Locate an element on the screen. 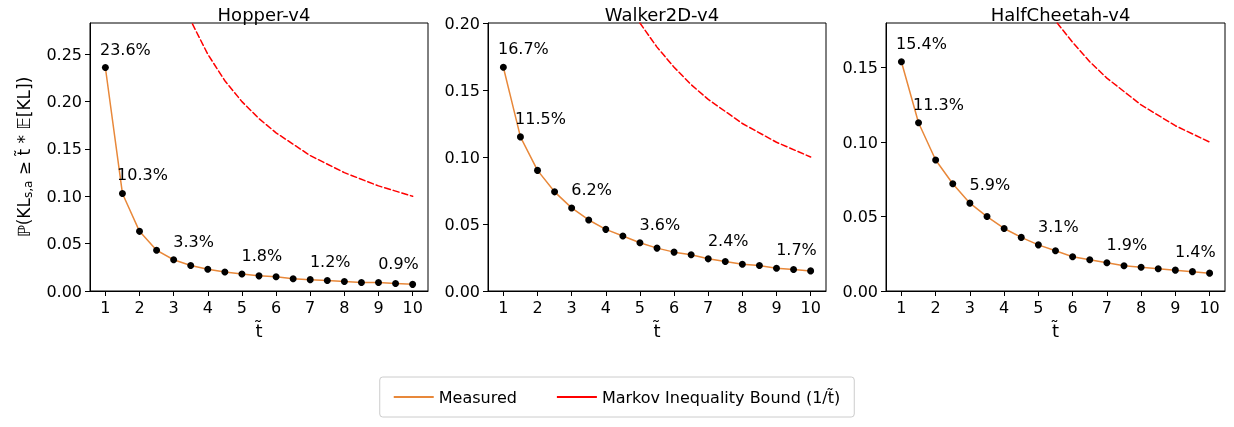 The image size is (1234, 427). data-label: 2.4% is located at coordinates (728, 240).